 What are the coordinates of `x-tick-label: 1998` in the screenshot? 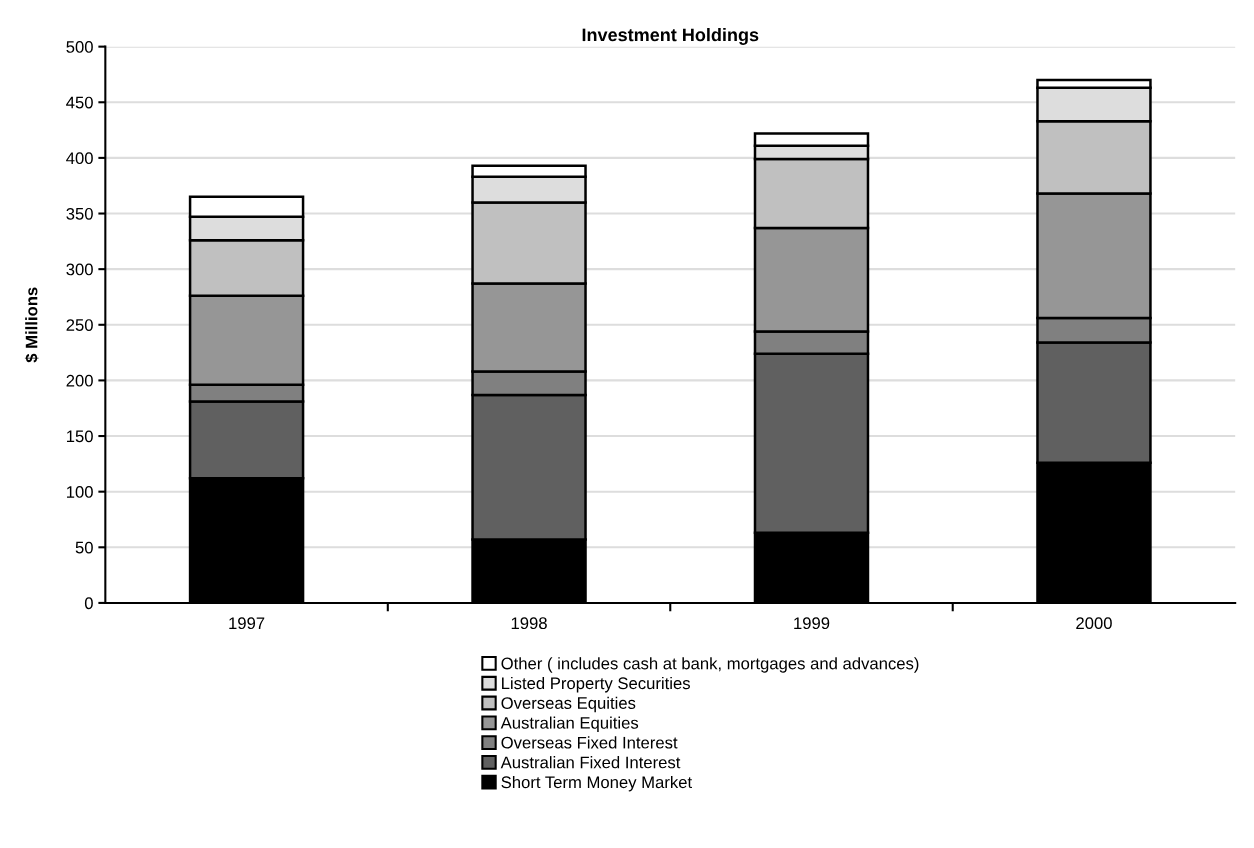 It's located at (529, 623).